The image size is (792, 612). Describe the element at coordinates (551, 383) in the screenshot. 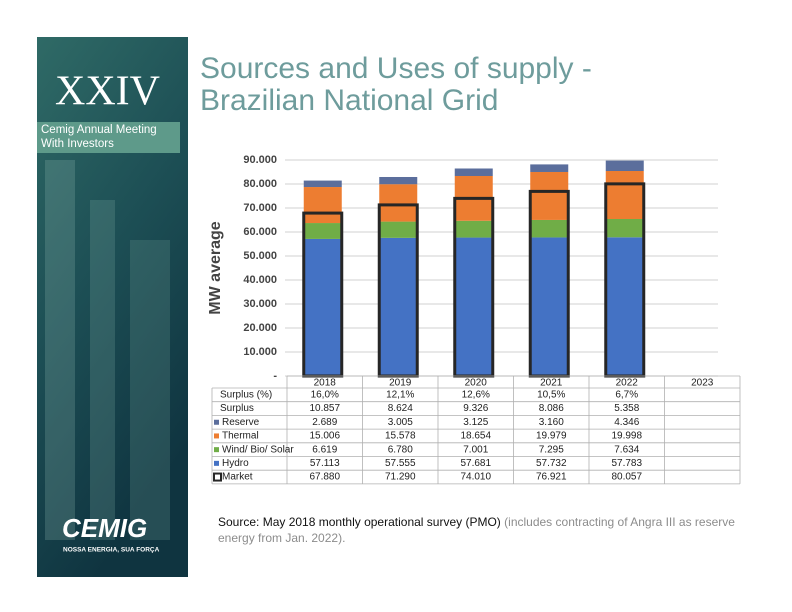

I see `x-tick-label: 2021` at that location.